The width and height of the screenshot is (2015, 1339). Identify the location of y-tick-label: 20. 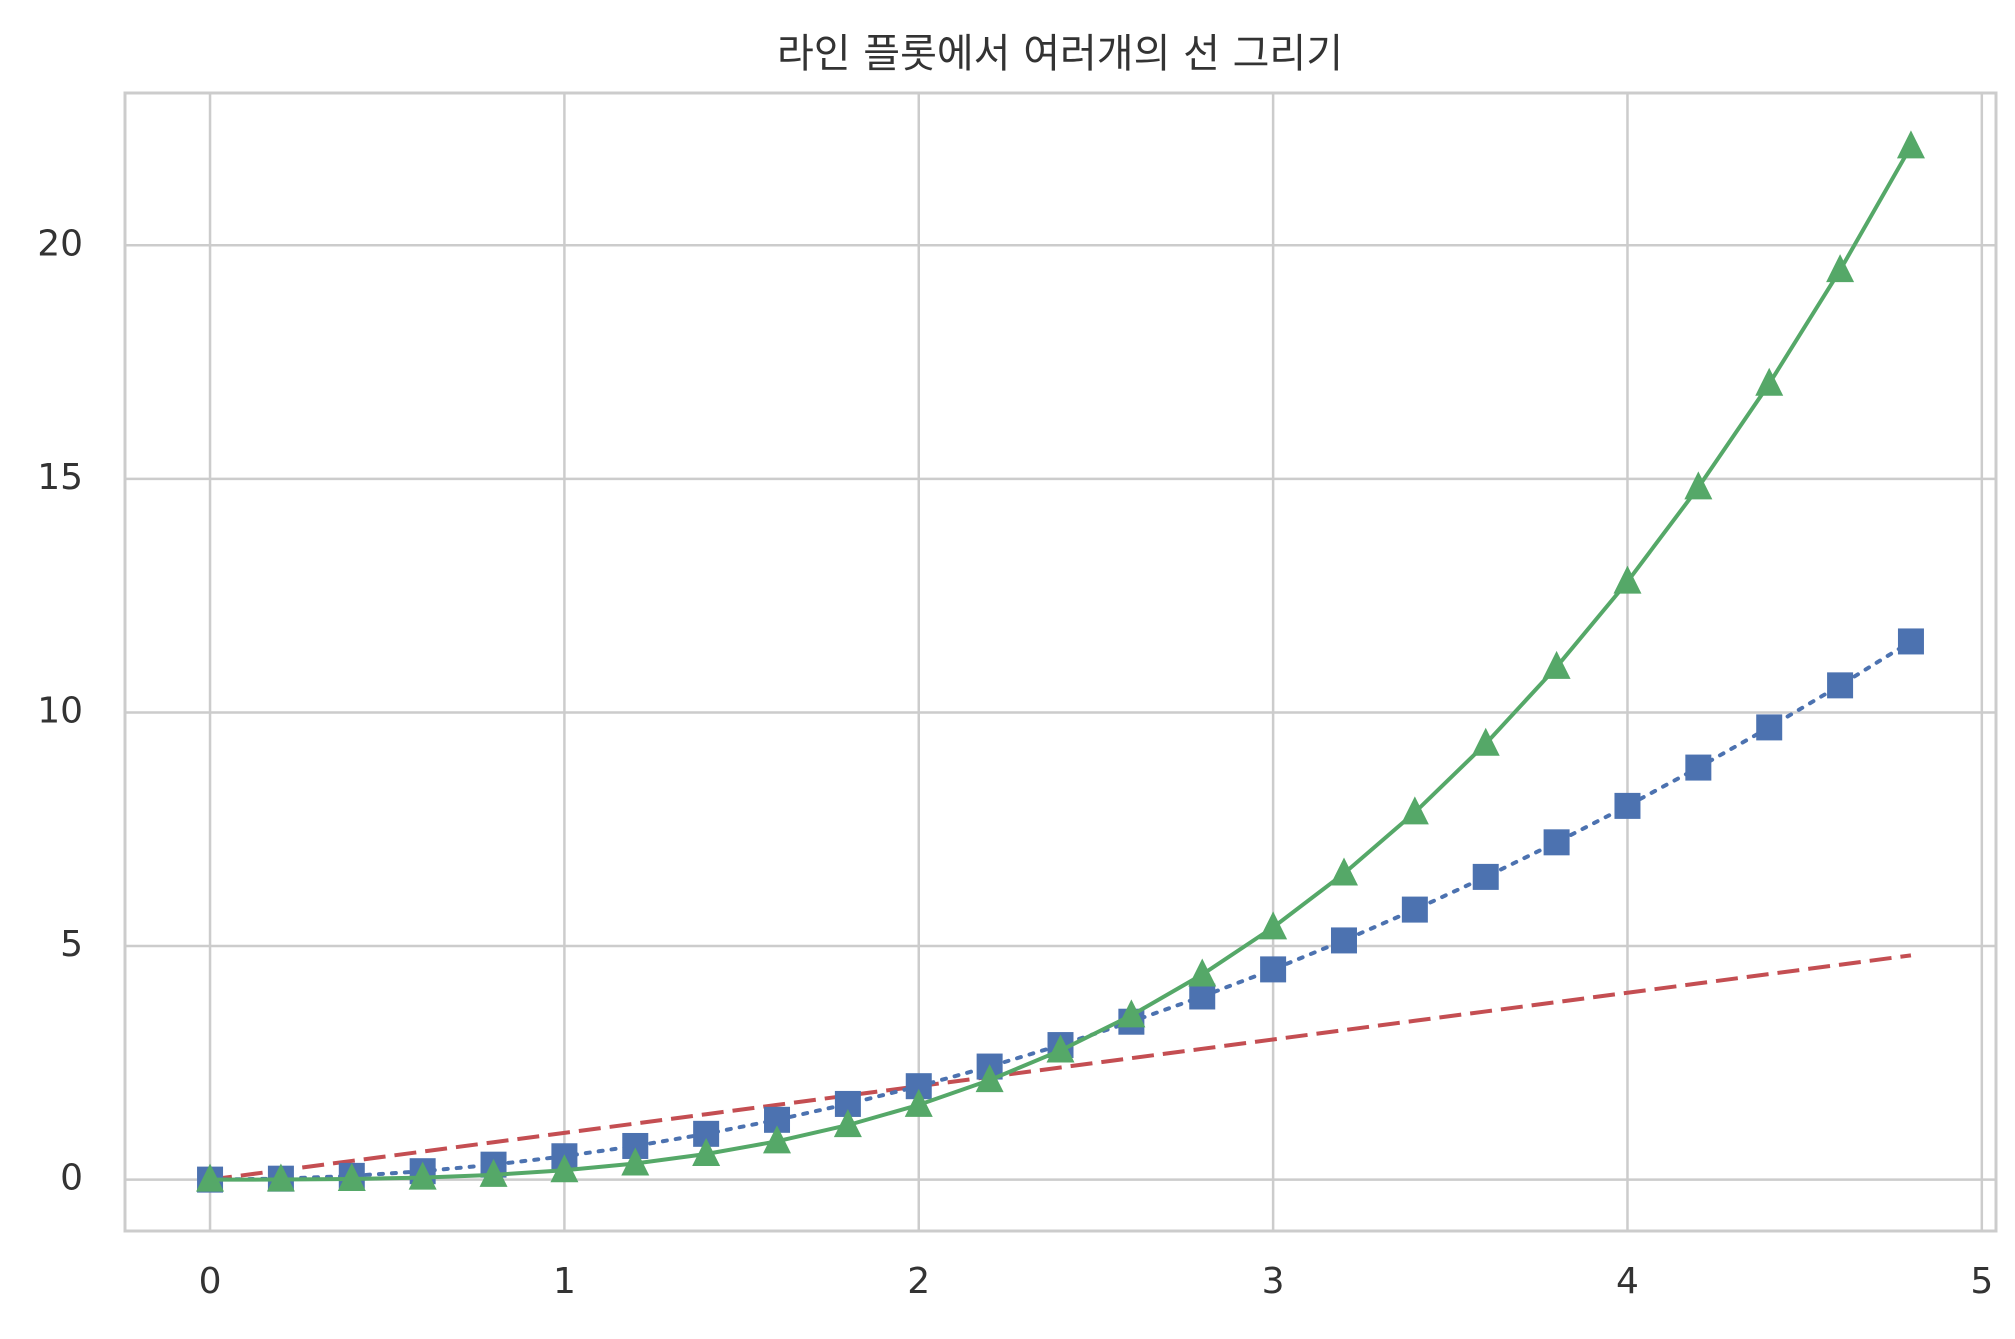
(60, 243).